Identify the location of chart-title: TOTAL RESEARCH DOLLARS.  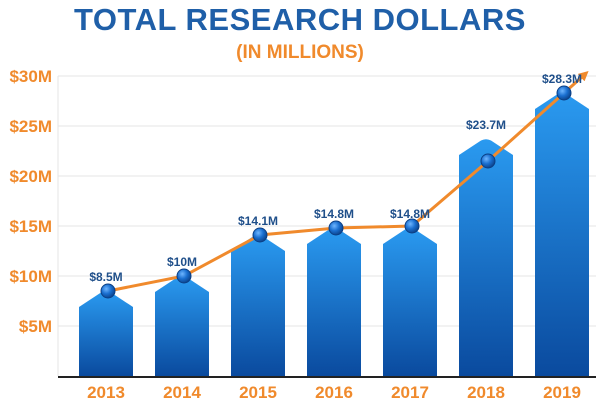
(300, 19).